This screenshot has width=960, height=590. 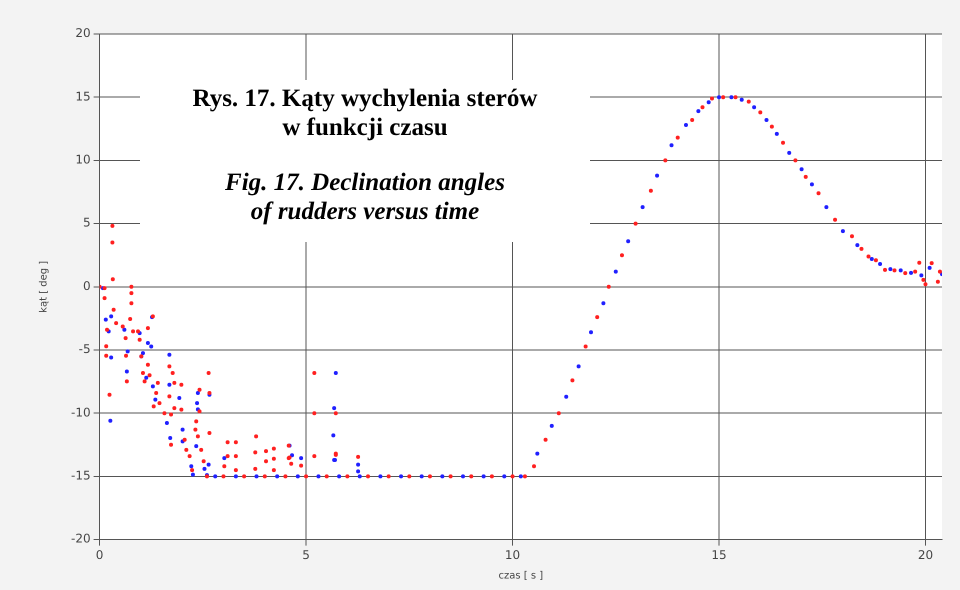 What do you see at coordinates (100, 555) in the screenshot?
I see `x-tick-label: 0` at bounding box center [100, 555].